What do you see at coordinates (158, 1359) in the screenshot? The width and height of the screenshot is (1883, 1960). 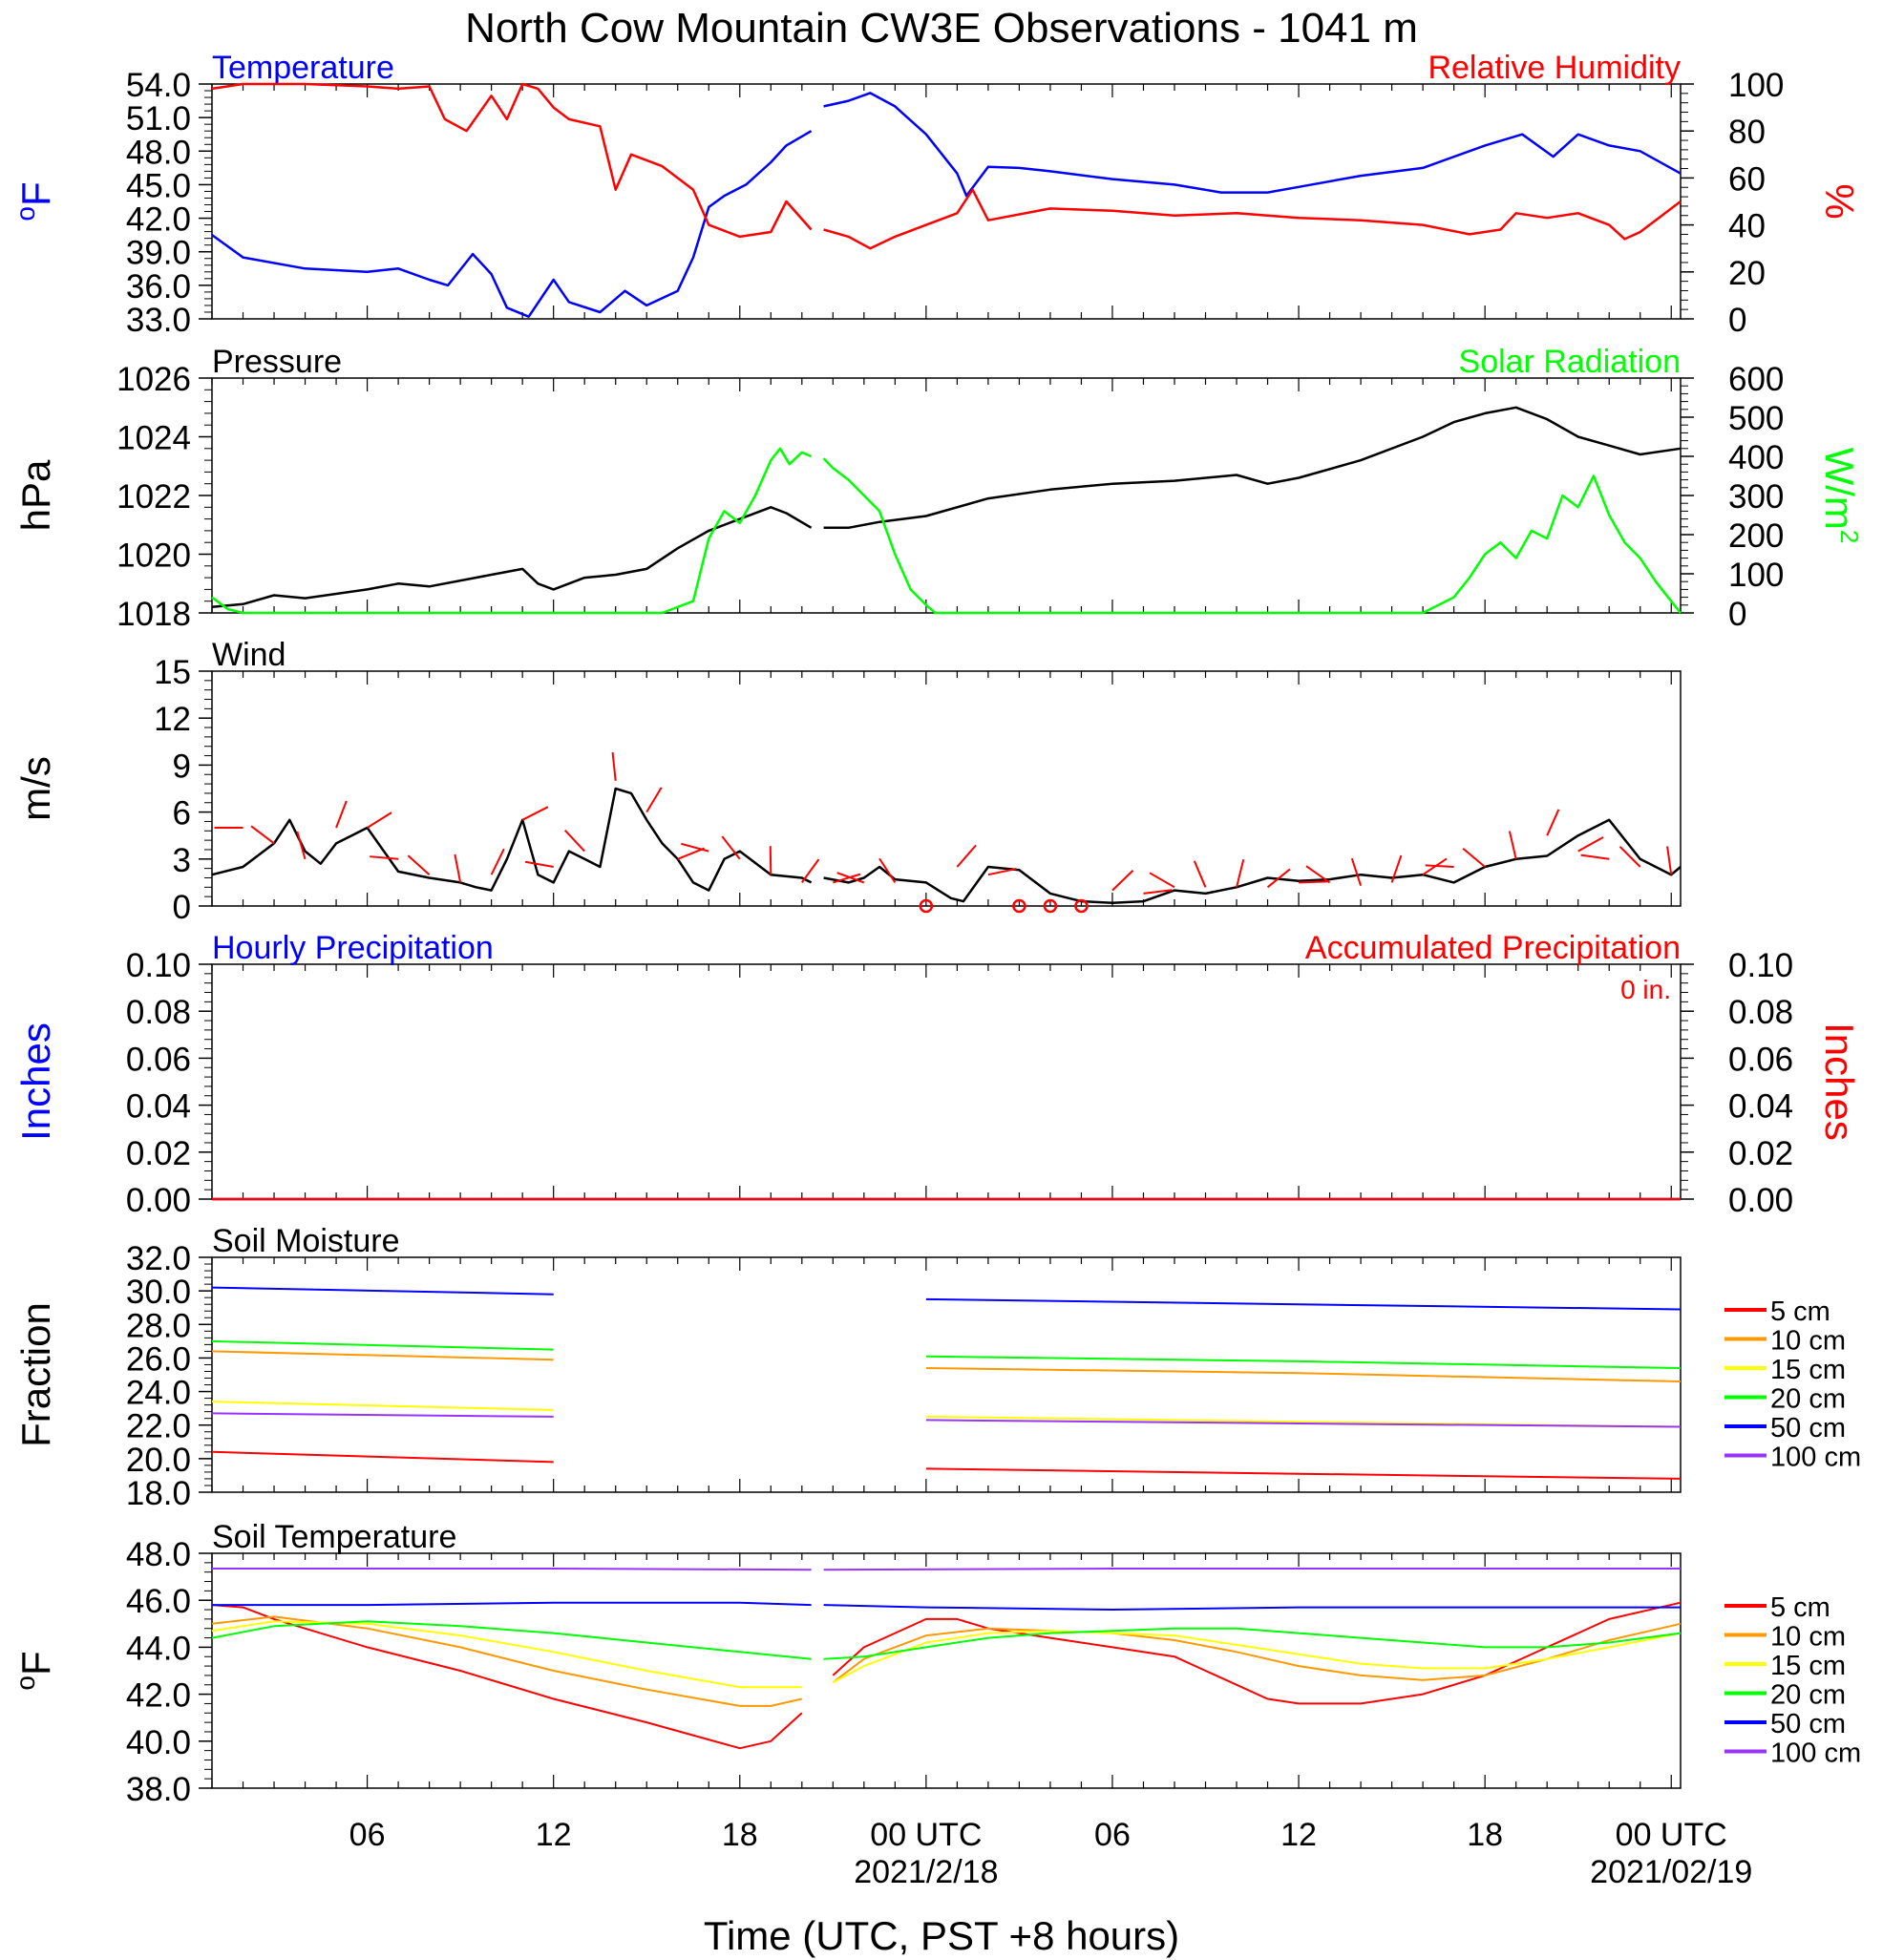 I see `y-left-tick-label: 26.0` at bounding box center [158, 1359].